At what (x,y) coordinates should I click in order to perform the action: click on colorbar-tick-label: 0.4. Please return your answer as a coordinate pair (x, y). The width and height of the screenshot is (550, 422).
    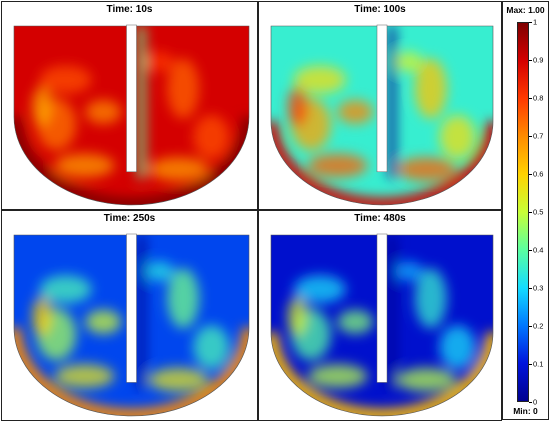
    Looking at the image, I should click on (538, 250).